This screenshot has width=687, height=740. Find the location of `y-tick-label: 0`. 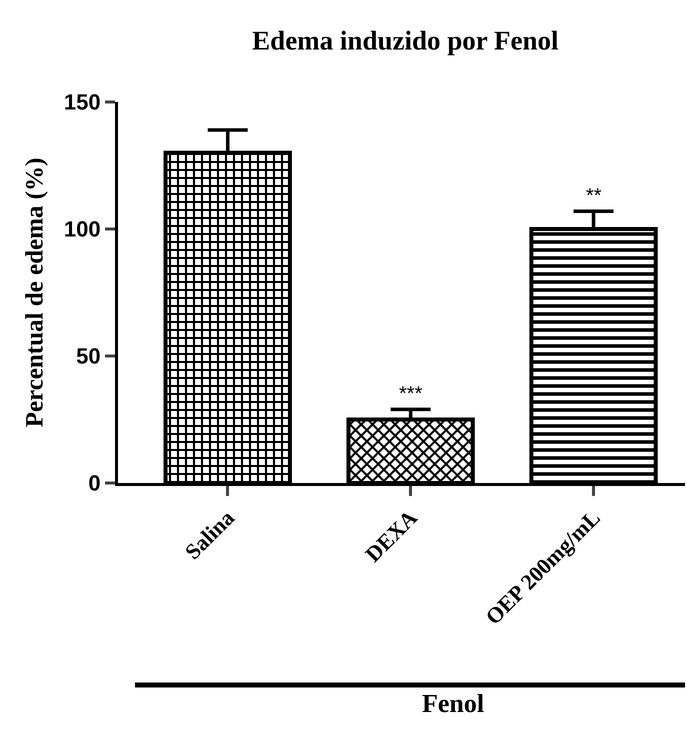

y-tick-label: 0 is located at coordinates (94, 483).